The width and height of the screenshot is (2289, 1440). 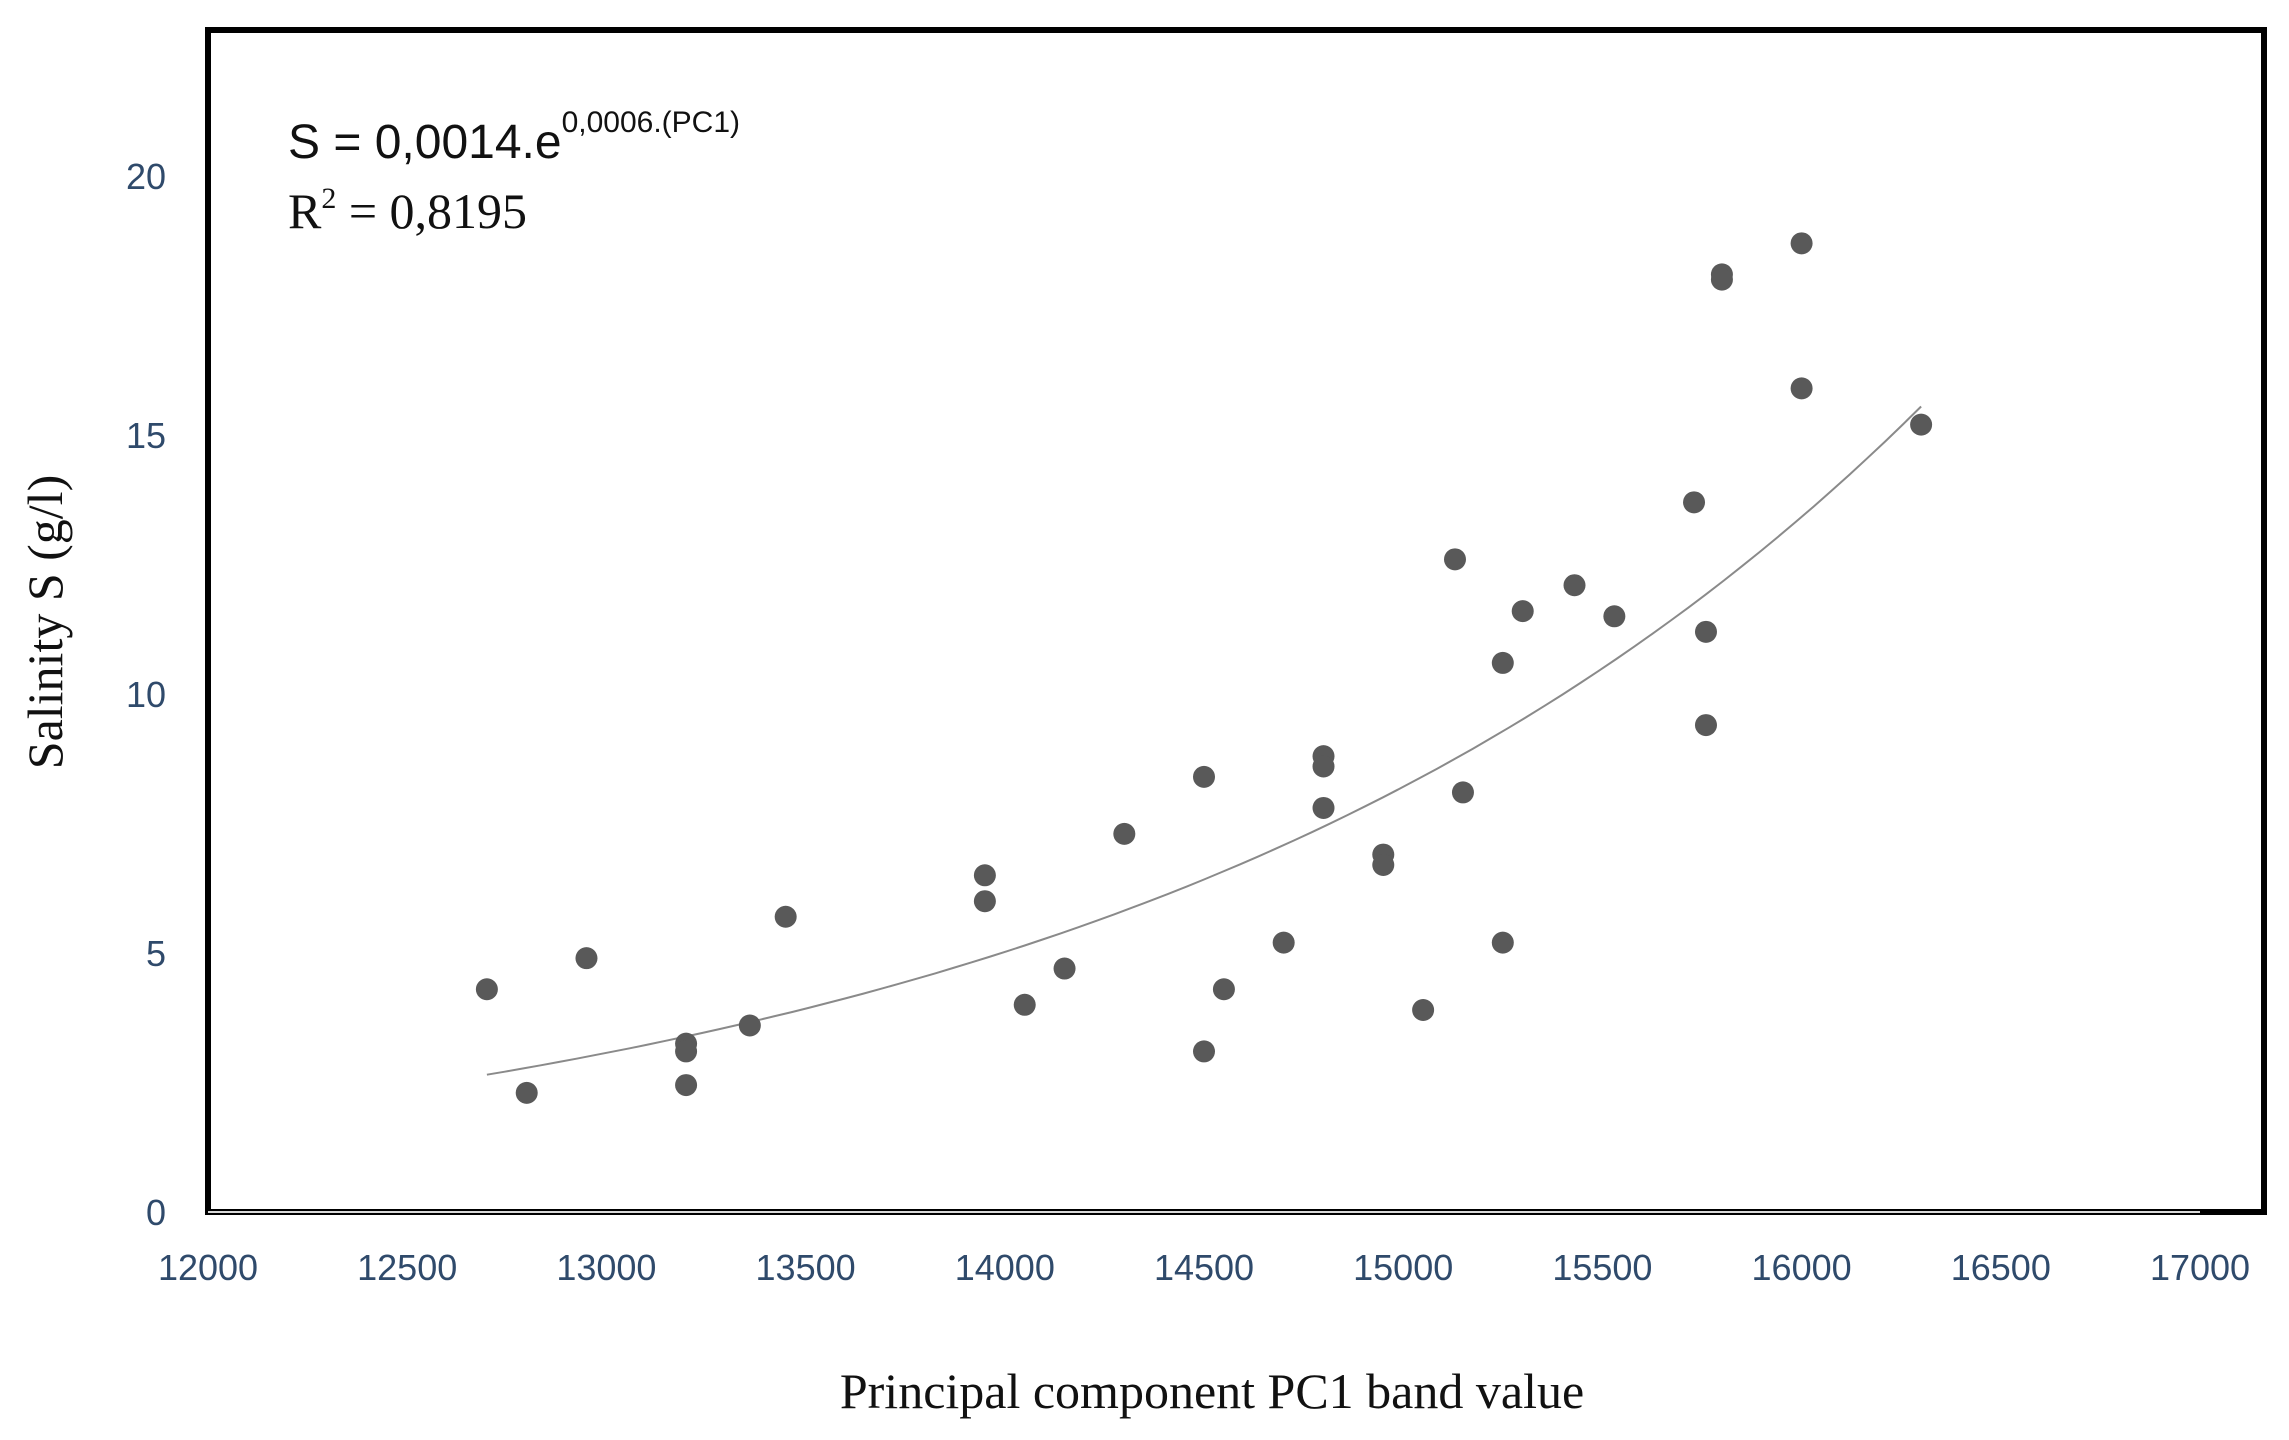 What do you see at coordinates (2200, 1267) in the screenshot?
I see `x-tick-label: 17000` at bounding box center [2200, 1267].